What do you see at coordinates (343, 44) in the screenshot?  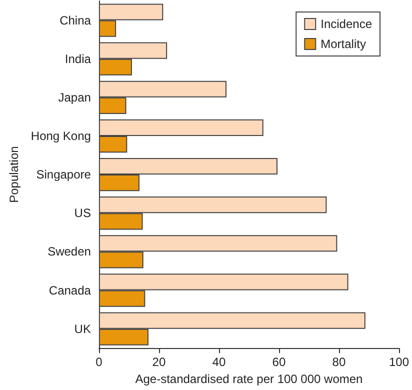 I see `legend-label: Mortality` at bounding box center [343, 44].